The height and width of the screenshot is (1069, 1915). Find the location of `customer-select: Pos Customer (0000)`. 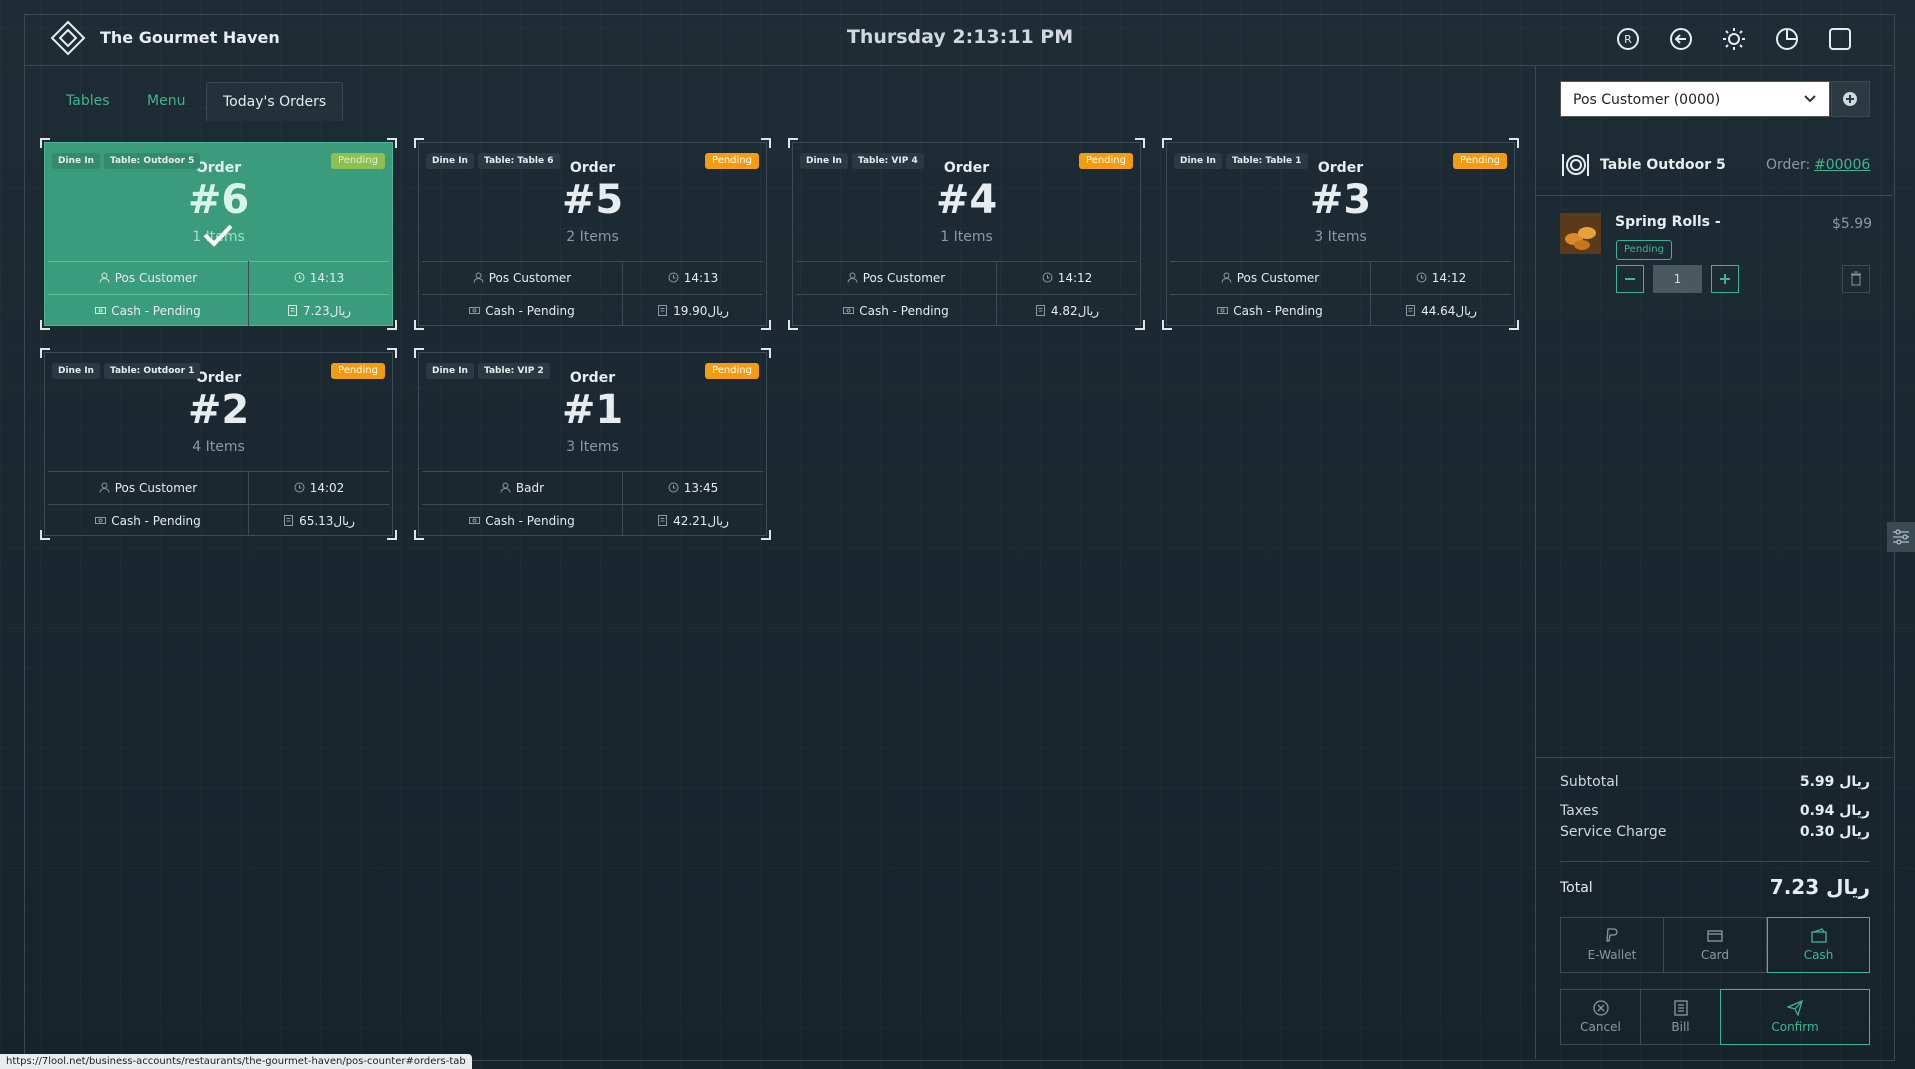

customer-select: Pos Customer (0000) is located at coordinates (1695, 99).